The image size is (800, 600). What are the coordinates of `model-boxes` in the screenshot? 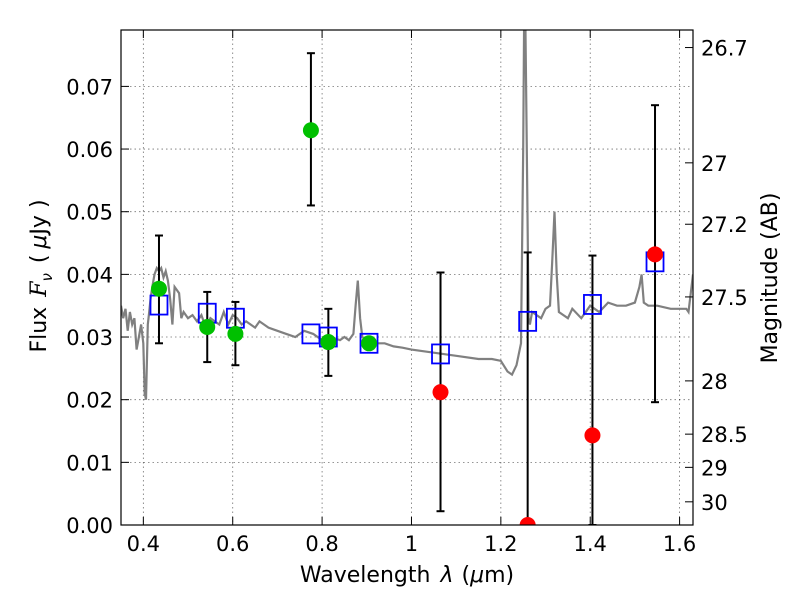 It's located at (407, 308).